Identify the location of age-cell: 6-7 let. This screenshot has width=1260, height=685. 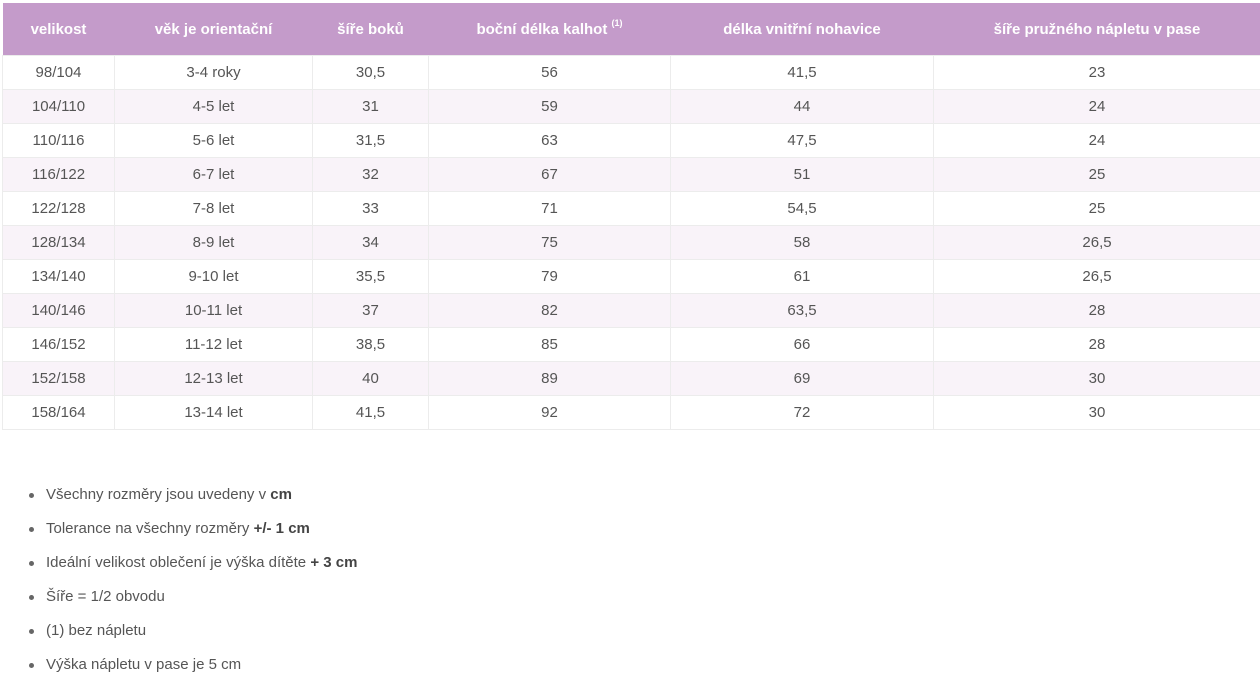
(213, 174).